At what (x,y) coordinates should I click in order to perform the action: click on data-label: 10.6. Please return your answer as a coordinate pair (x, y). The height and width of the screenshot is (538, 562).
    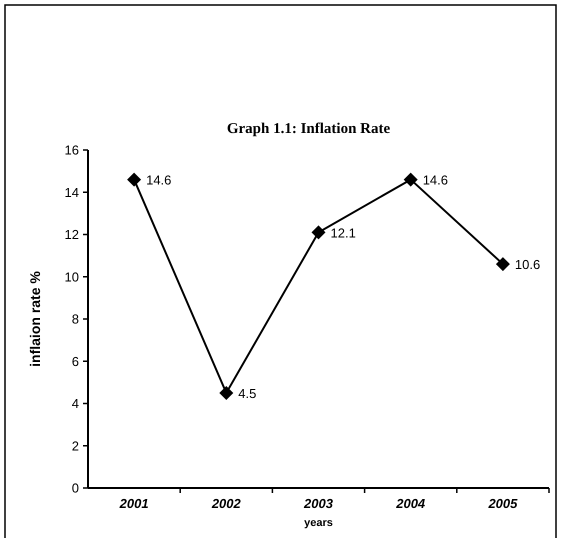
    Looking at the image, I should click on (527, 264).